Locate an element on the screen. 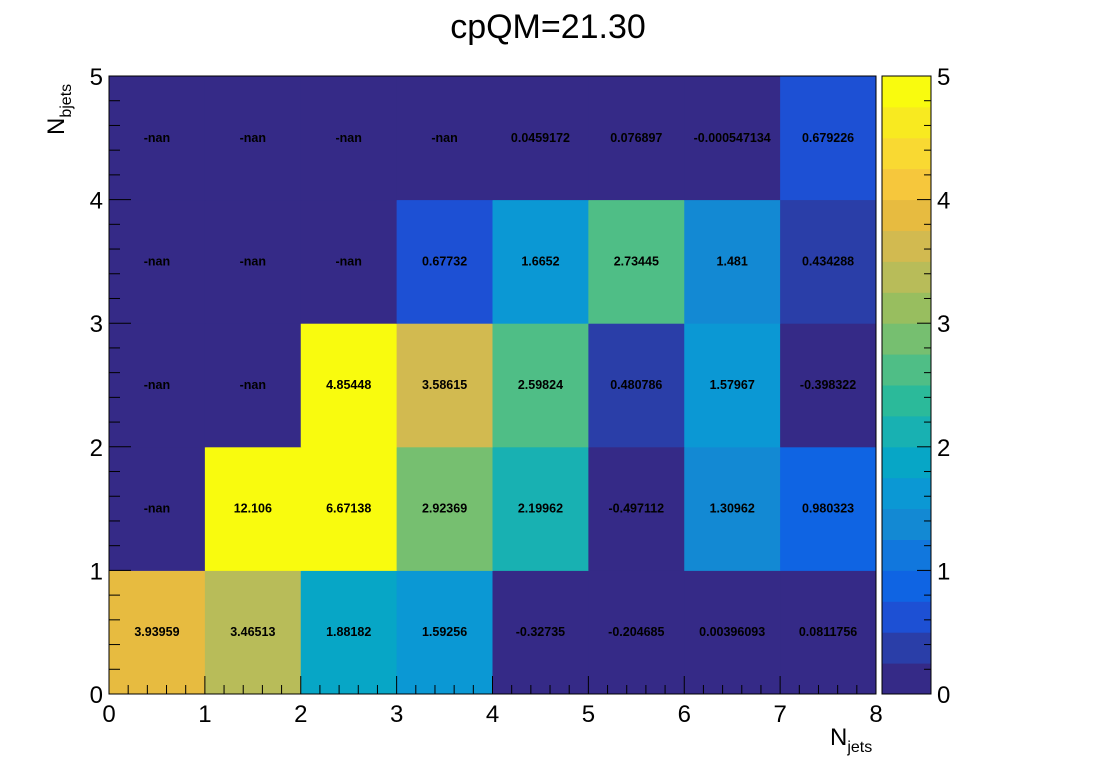 The width and height of the screenshot is (1096, 772). cell-value-label: 2.19962 is located at coordinates (540, 509).